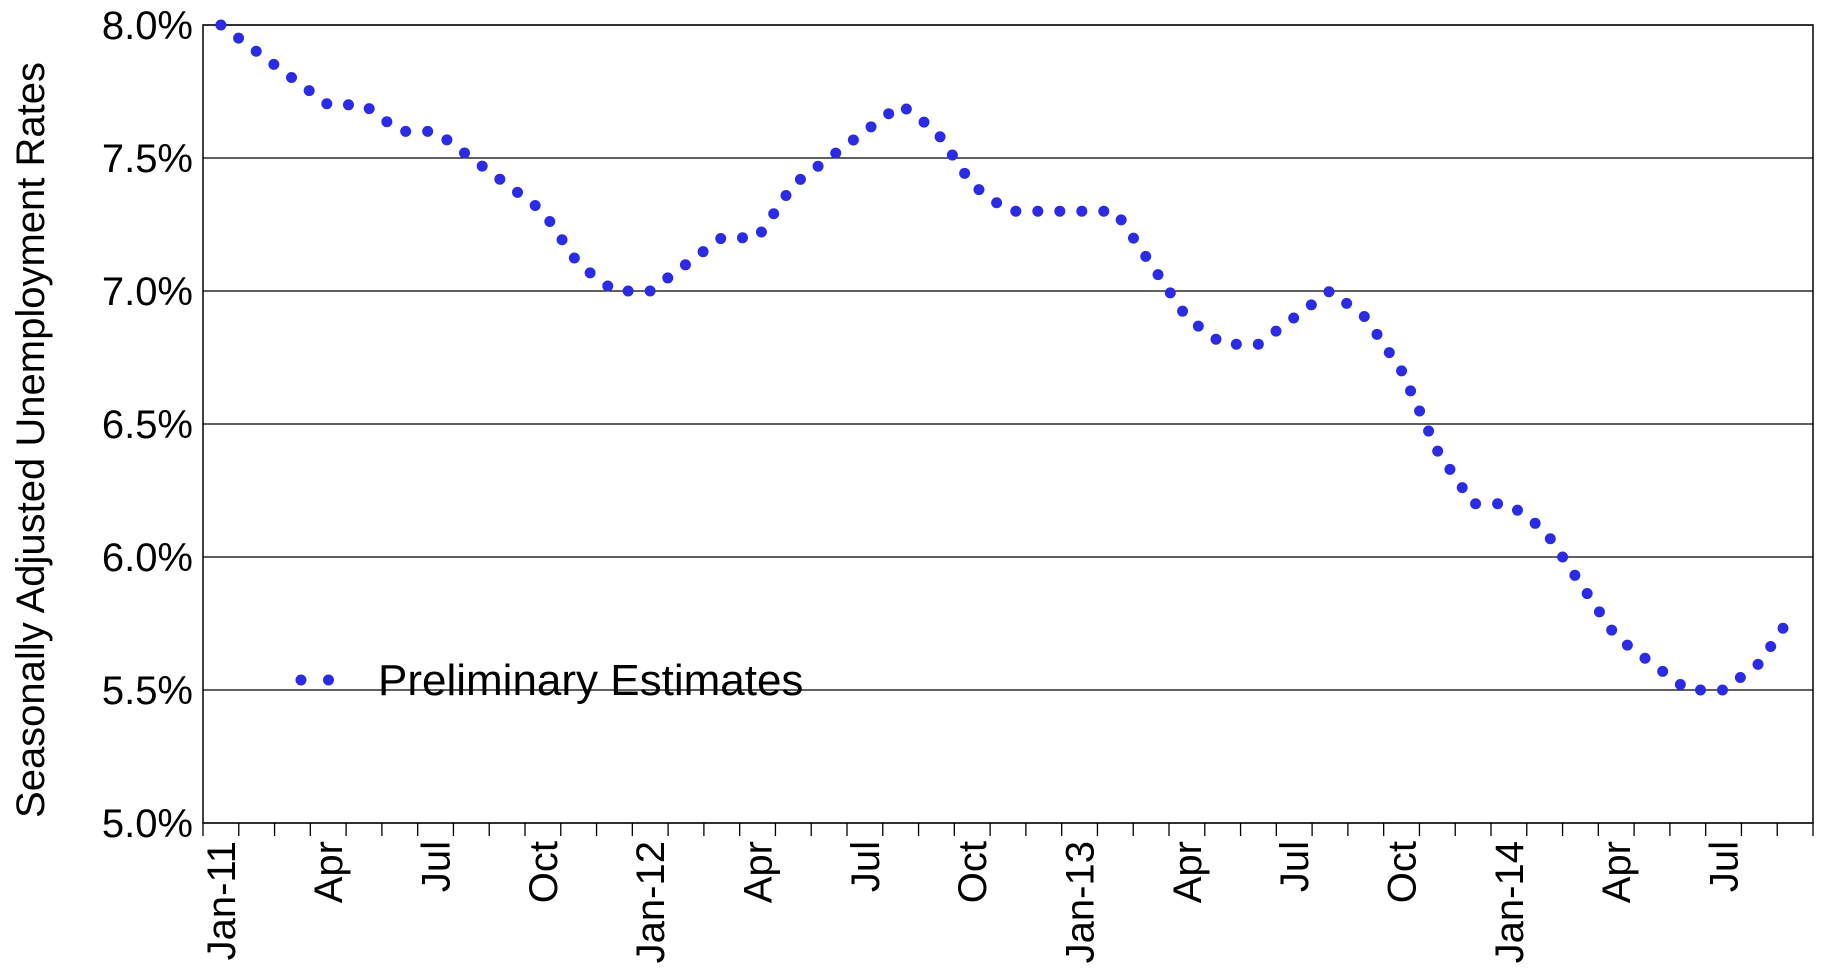 This screenshot has height=973, width=1826. Describe the element at coordinates (1510, 902) in the screenshot. I see `x-tick-label: Jan-14` at that location.